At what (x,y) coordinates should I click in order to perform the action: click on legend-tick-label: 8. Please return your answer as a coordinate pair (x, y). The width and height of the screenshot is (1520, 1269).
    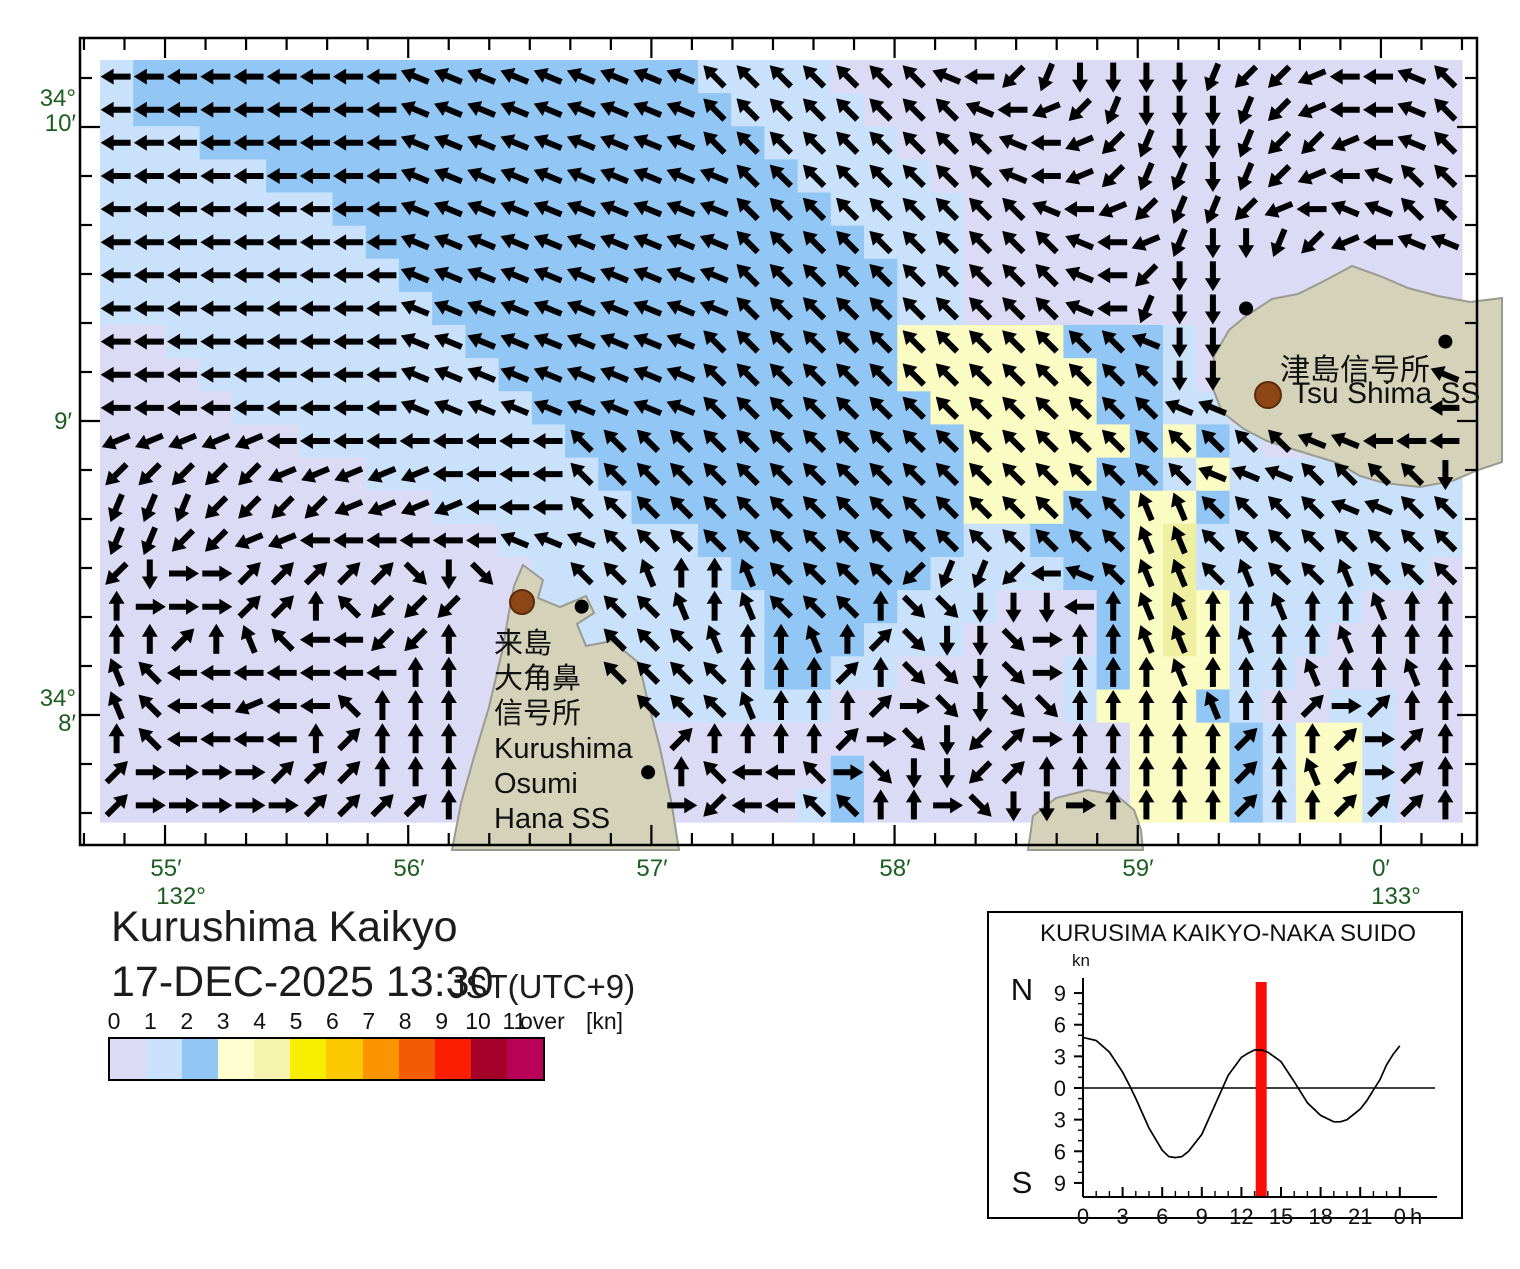
    Looking at the image, I should click on (405, 1021).